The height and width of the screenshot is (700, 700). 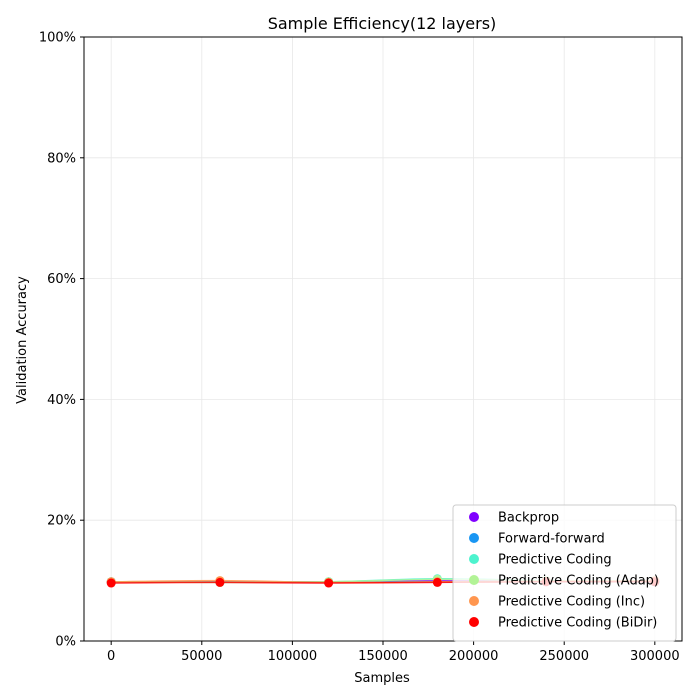 I want to click on x-tick-label: 200000, so click(x=474, y=656).